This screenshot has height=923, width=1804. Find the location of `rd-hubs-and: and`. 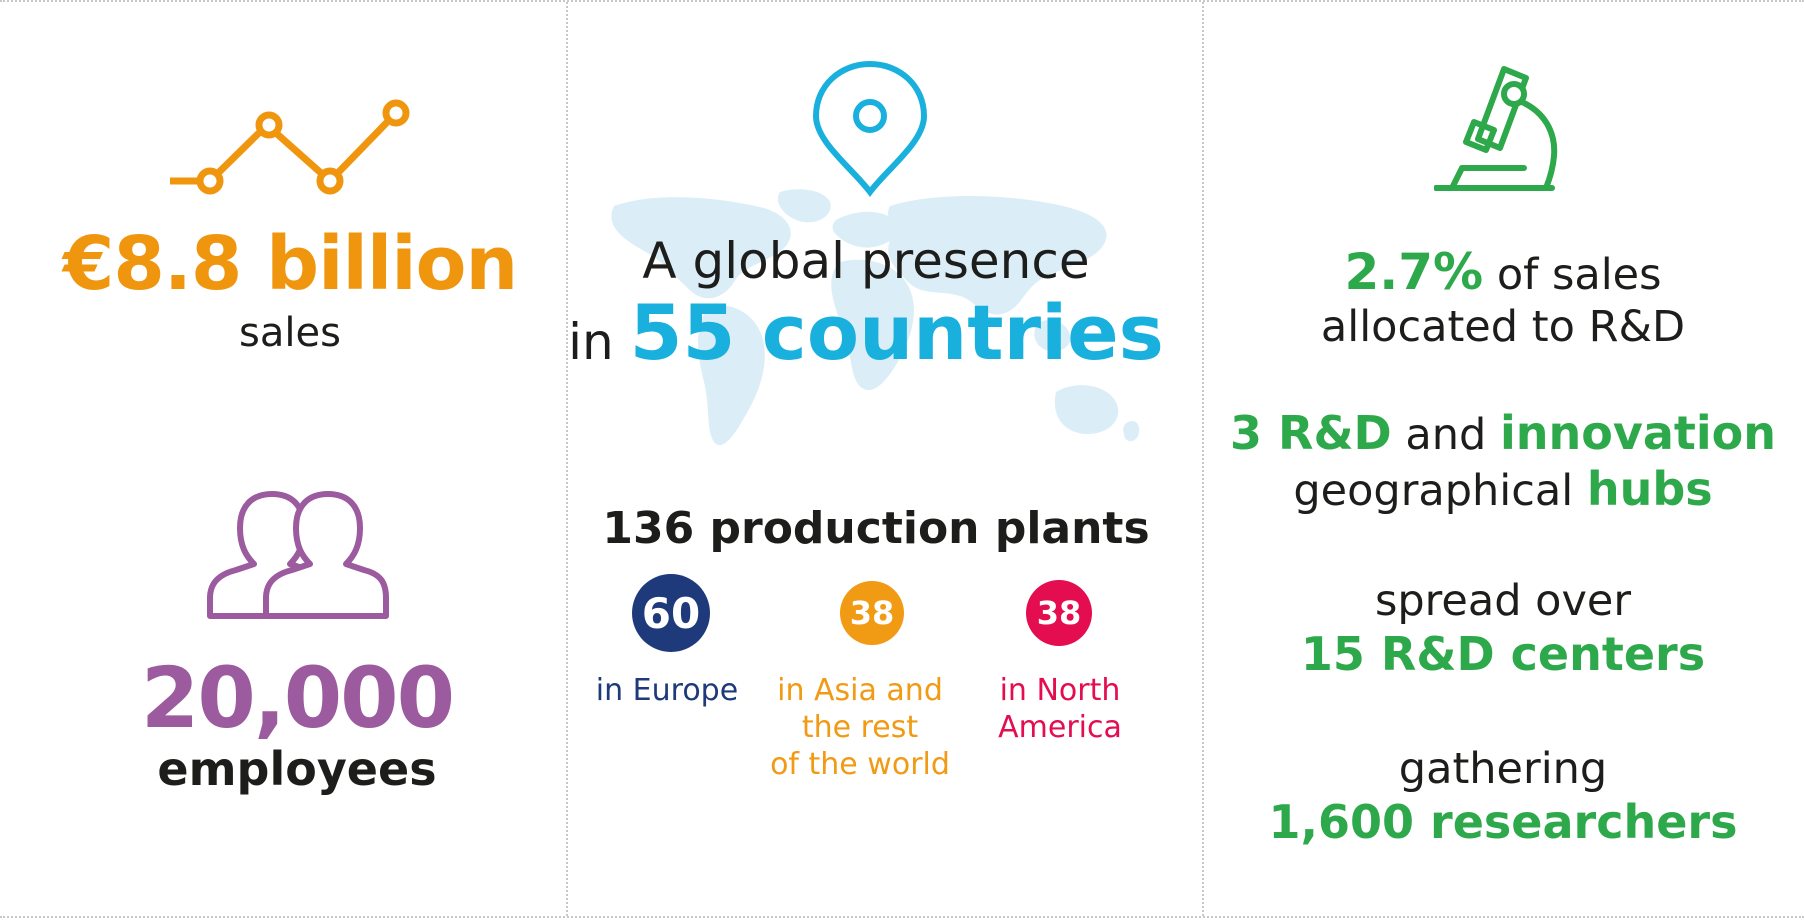

rd-hubs-and: and is located at coordinates (1446, 435).